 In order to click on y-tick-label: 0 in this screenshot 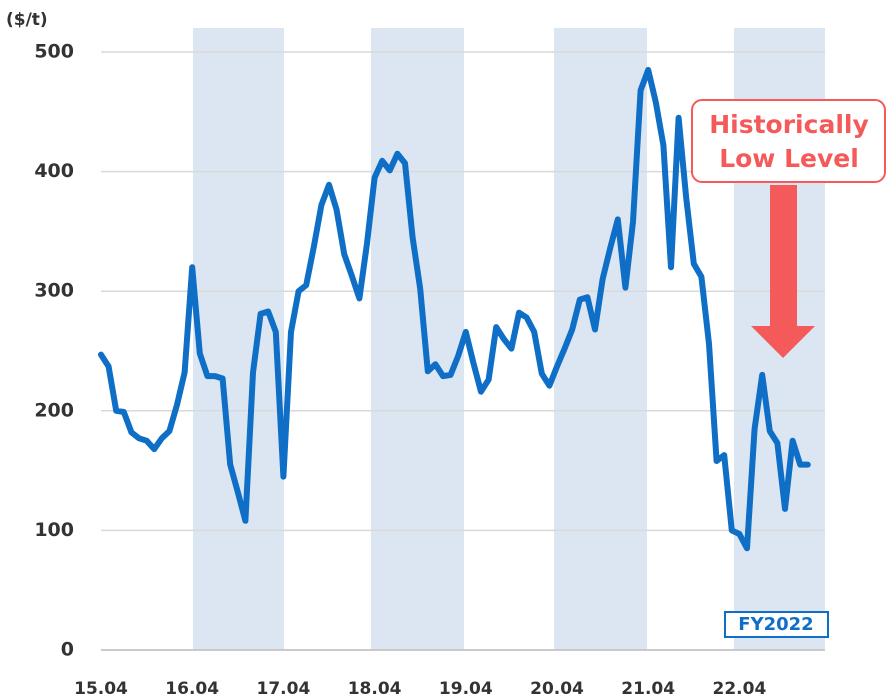, I will do `click(67, 650)`.